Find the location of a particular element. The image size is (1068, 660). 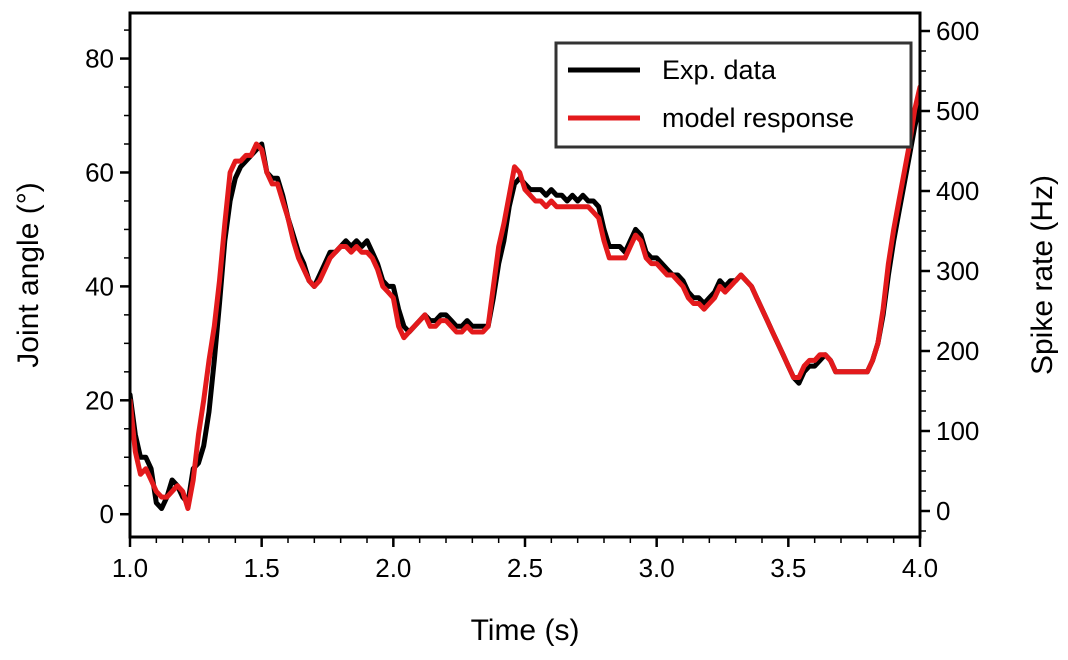

y-right-tick-label: 0 is located at coordinates (943, 511).